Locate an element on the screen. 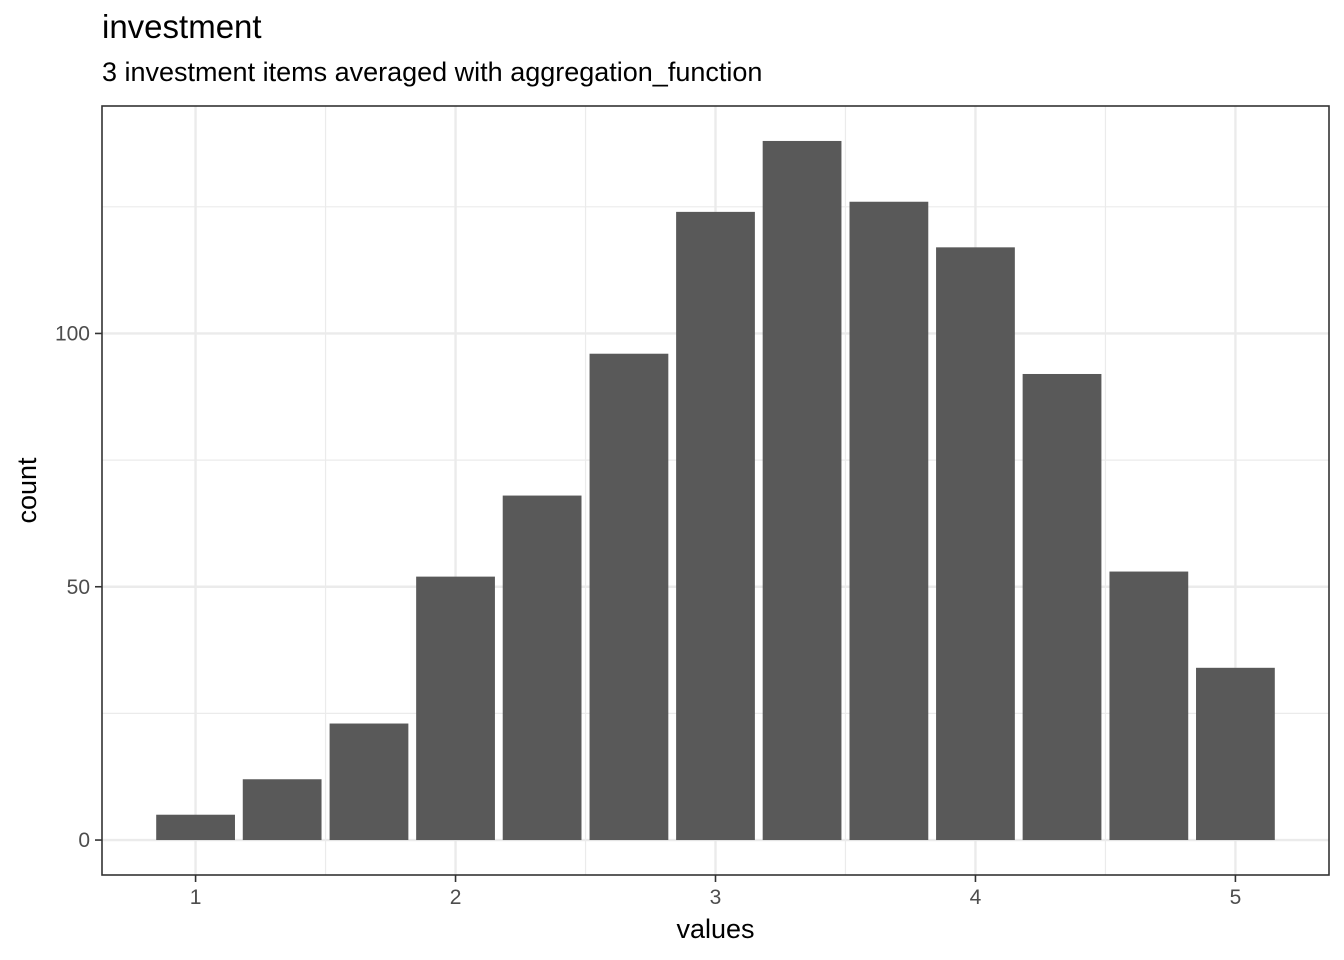 This screenshot has width=1344, height=960. x-axis: 1 2 3 4 5 is located at coordinates (716, 892).